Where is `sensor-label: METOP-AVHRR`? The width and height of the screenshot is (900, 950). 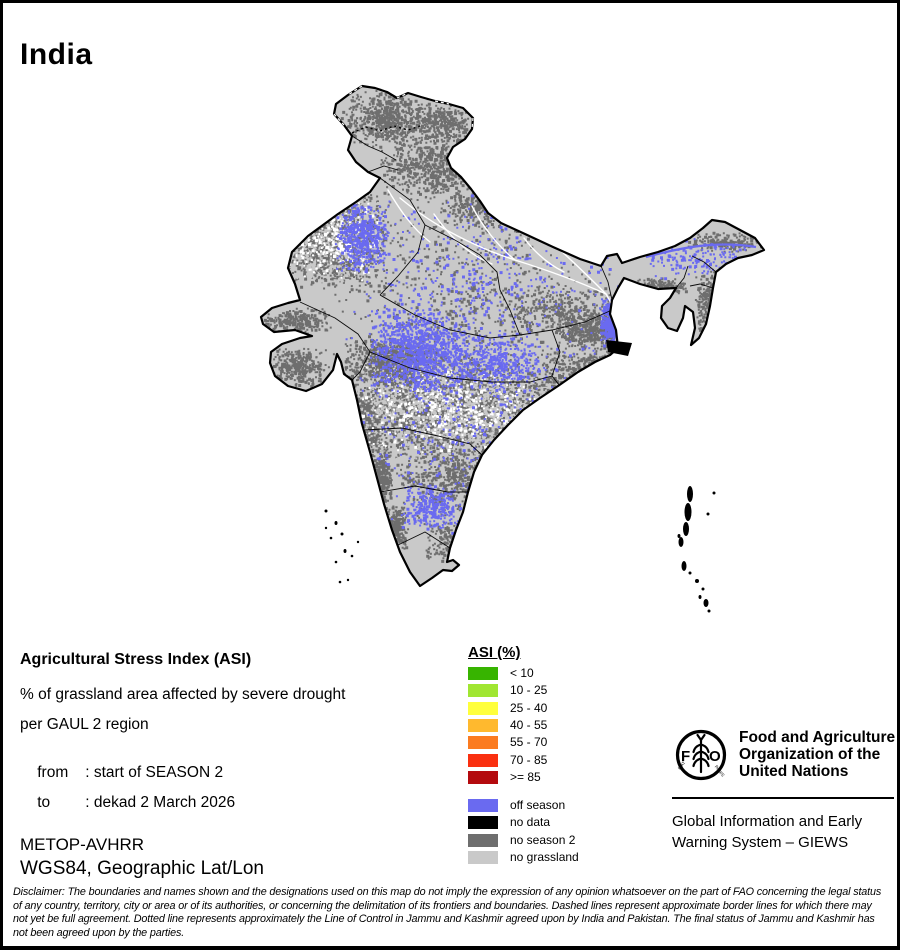 sensor-label: METOP-AVHRR is located at coordinates (82, 844).